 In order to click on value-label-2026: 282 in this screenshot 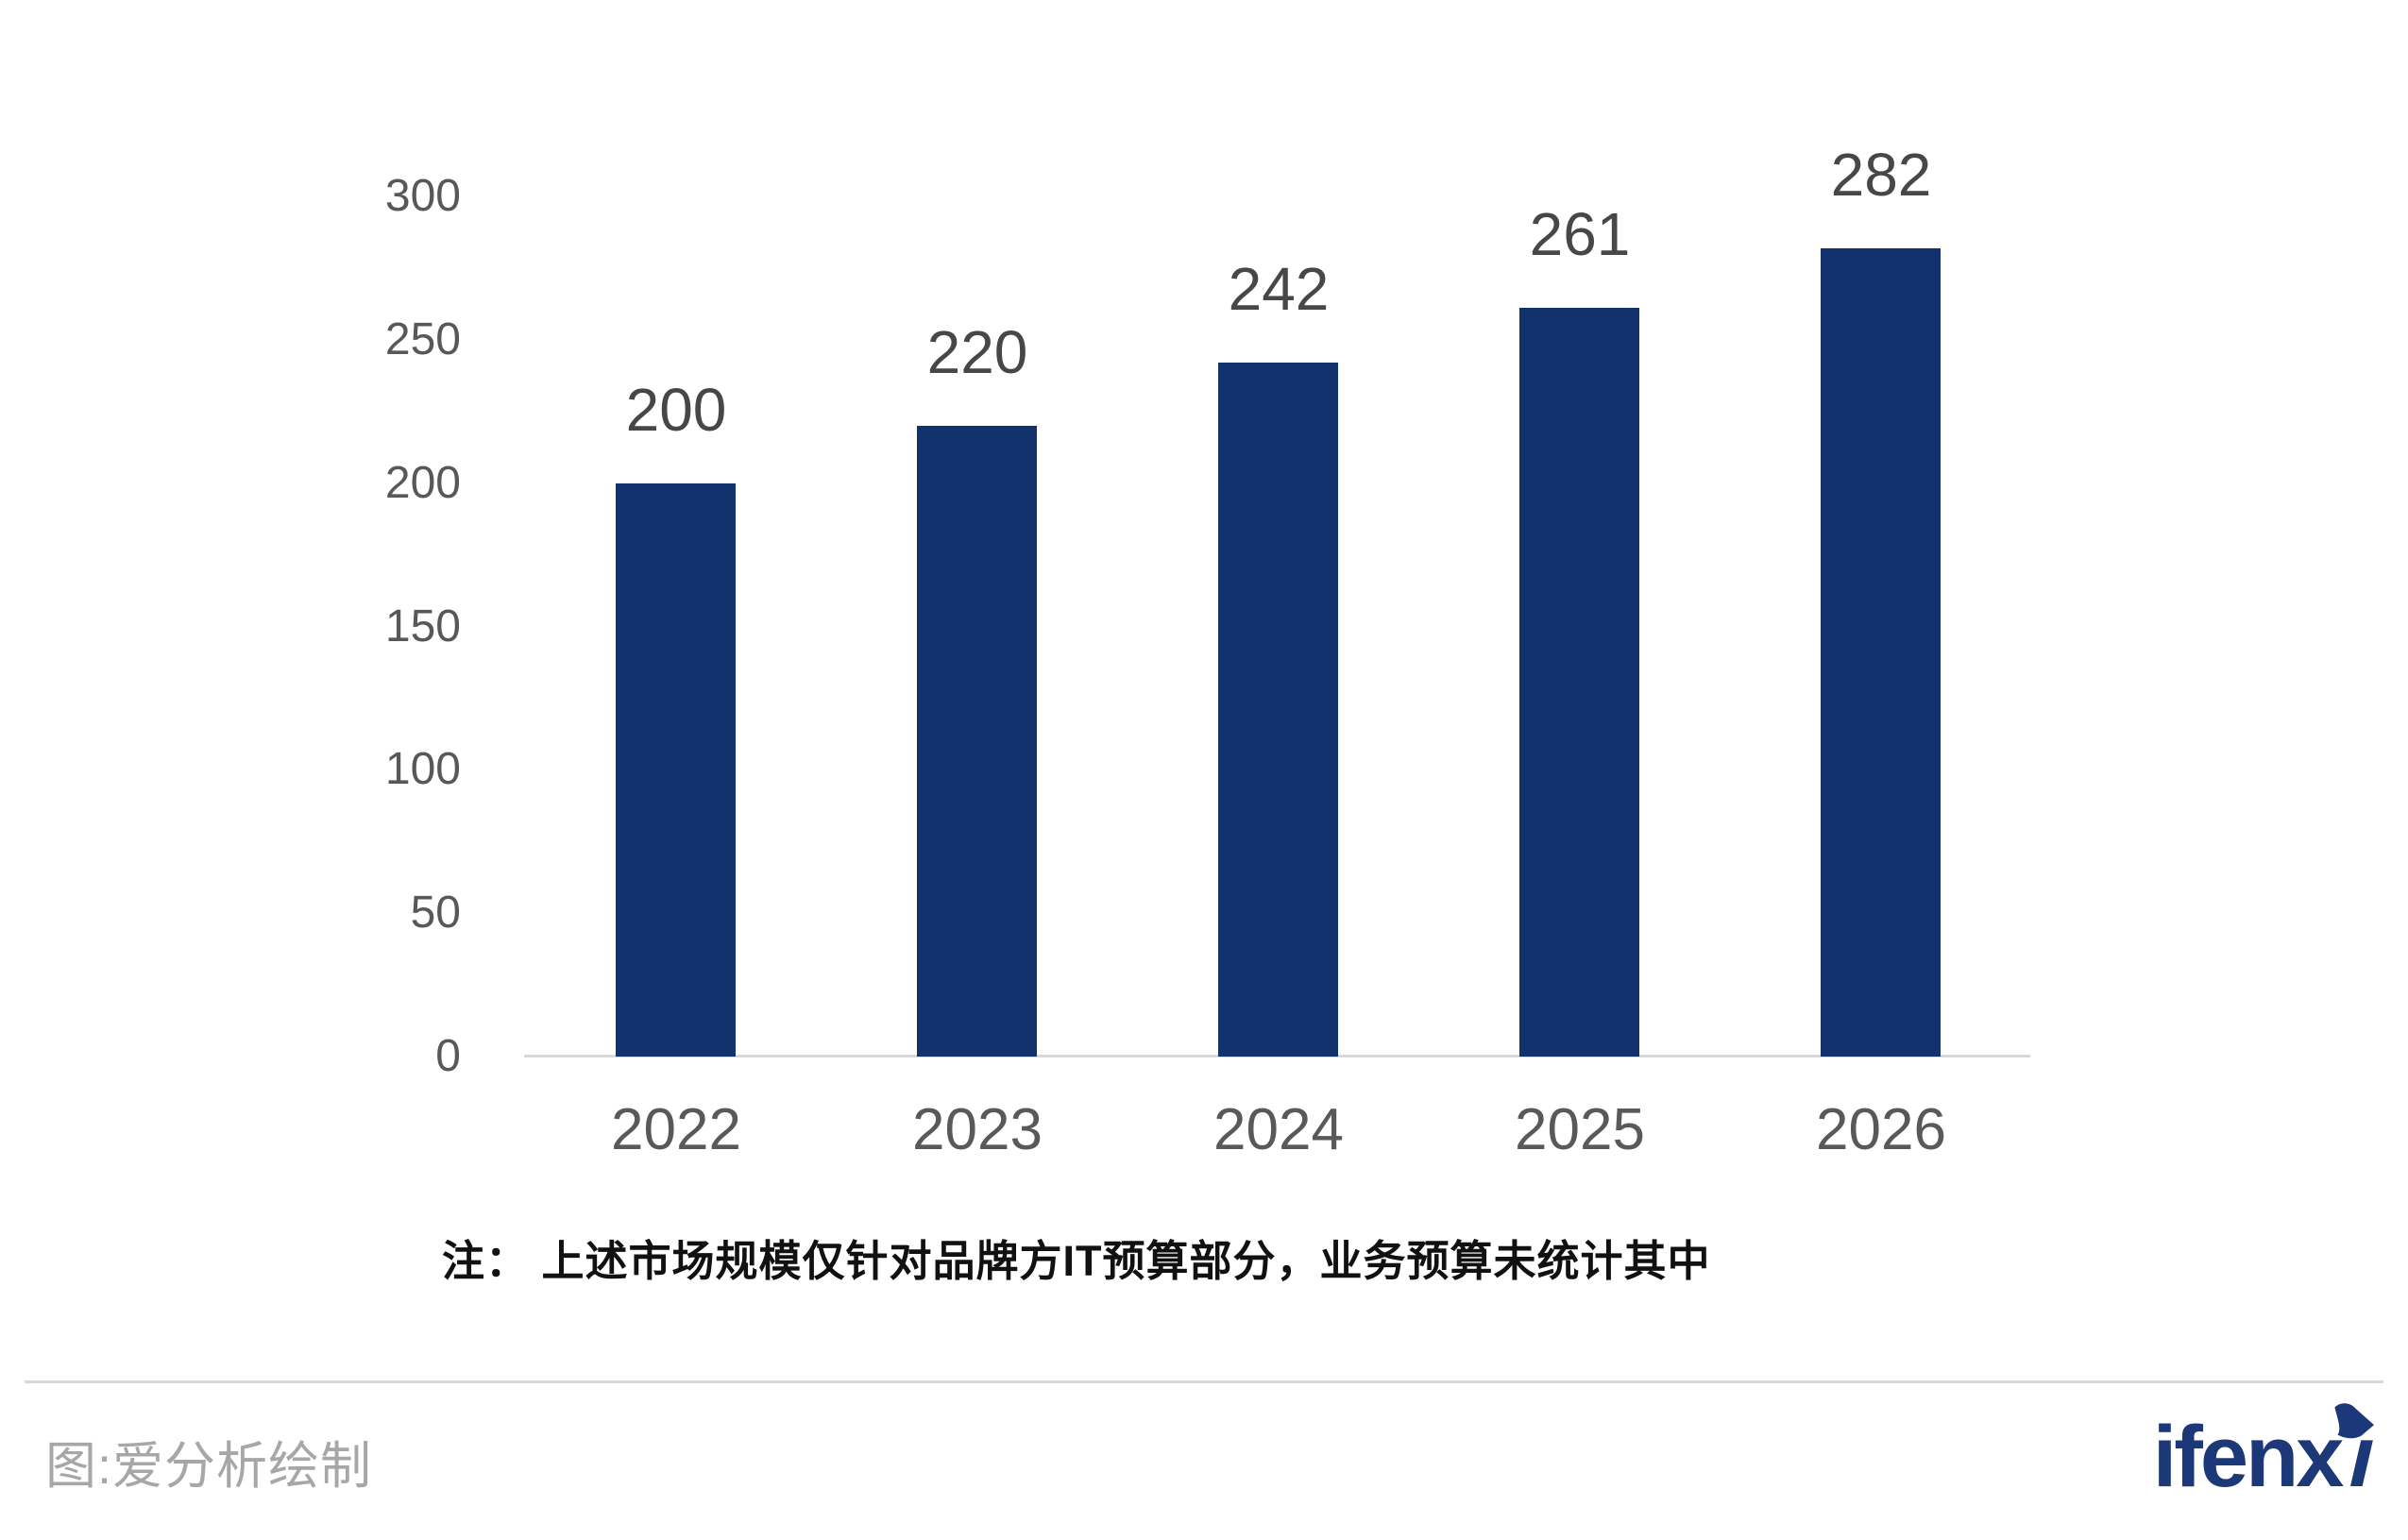, I will do `click(1881, 175)`.